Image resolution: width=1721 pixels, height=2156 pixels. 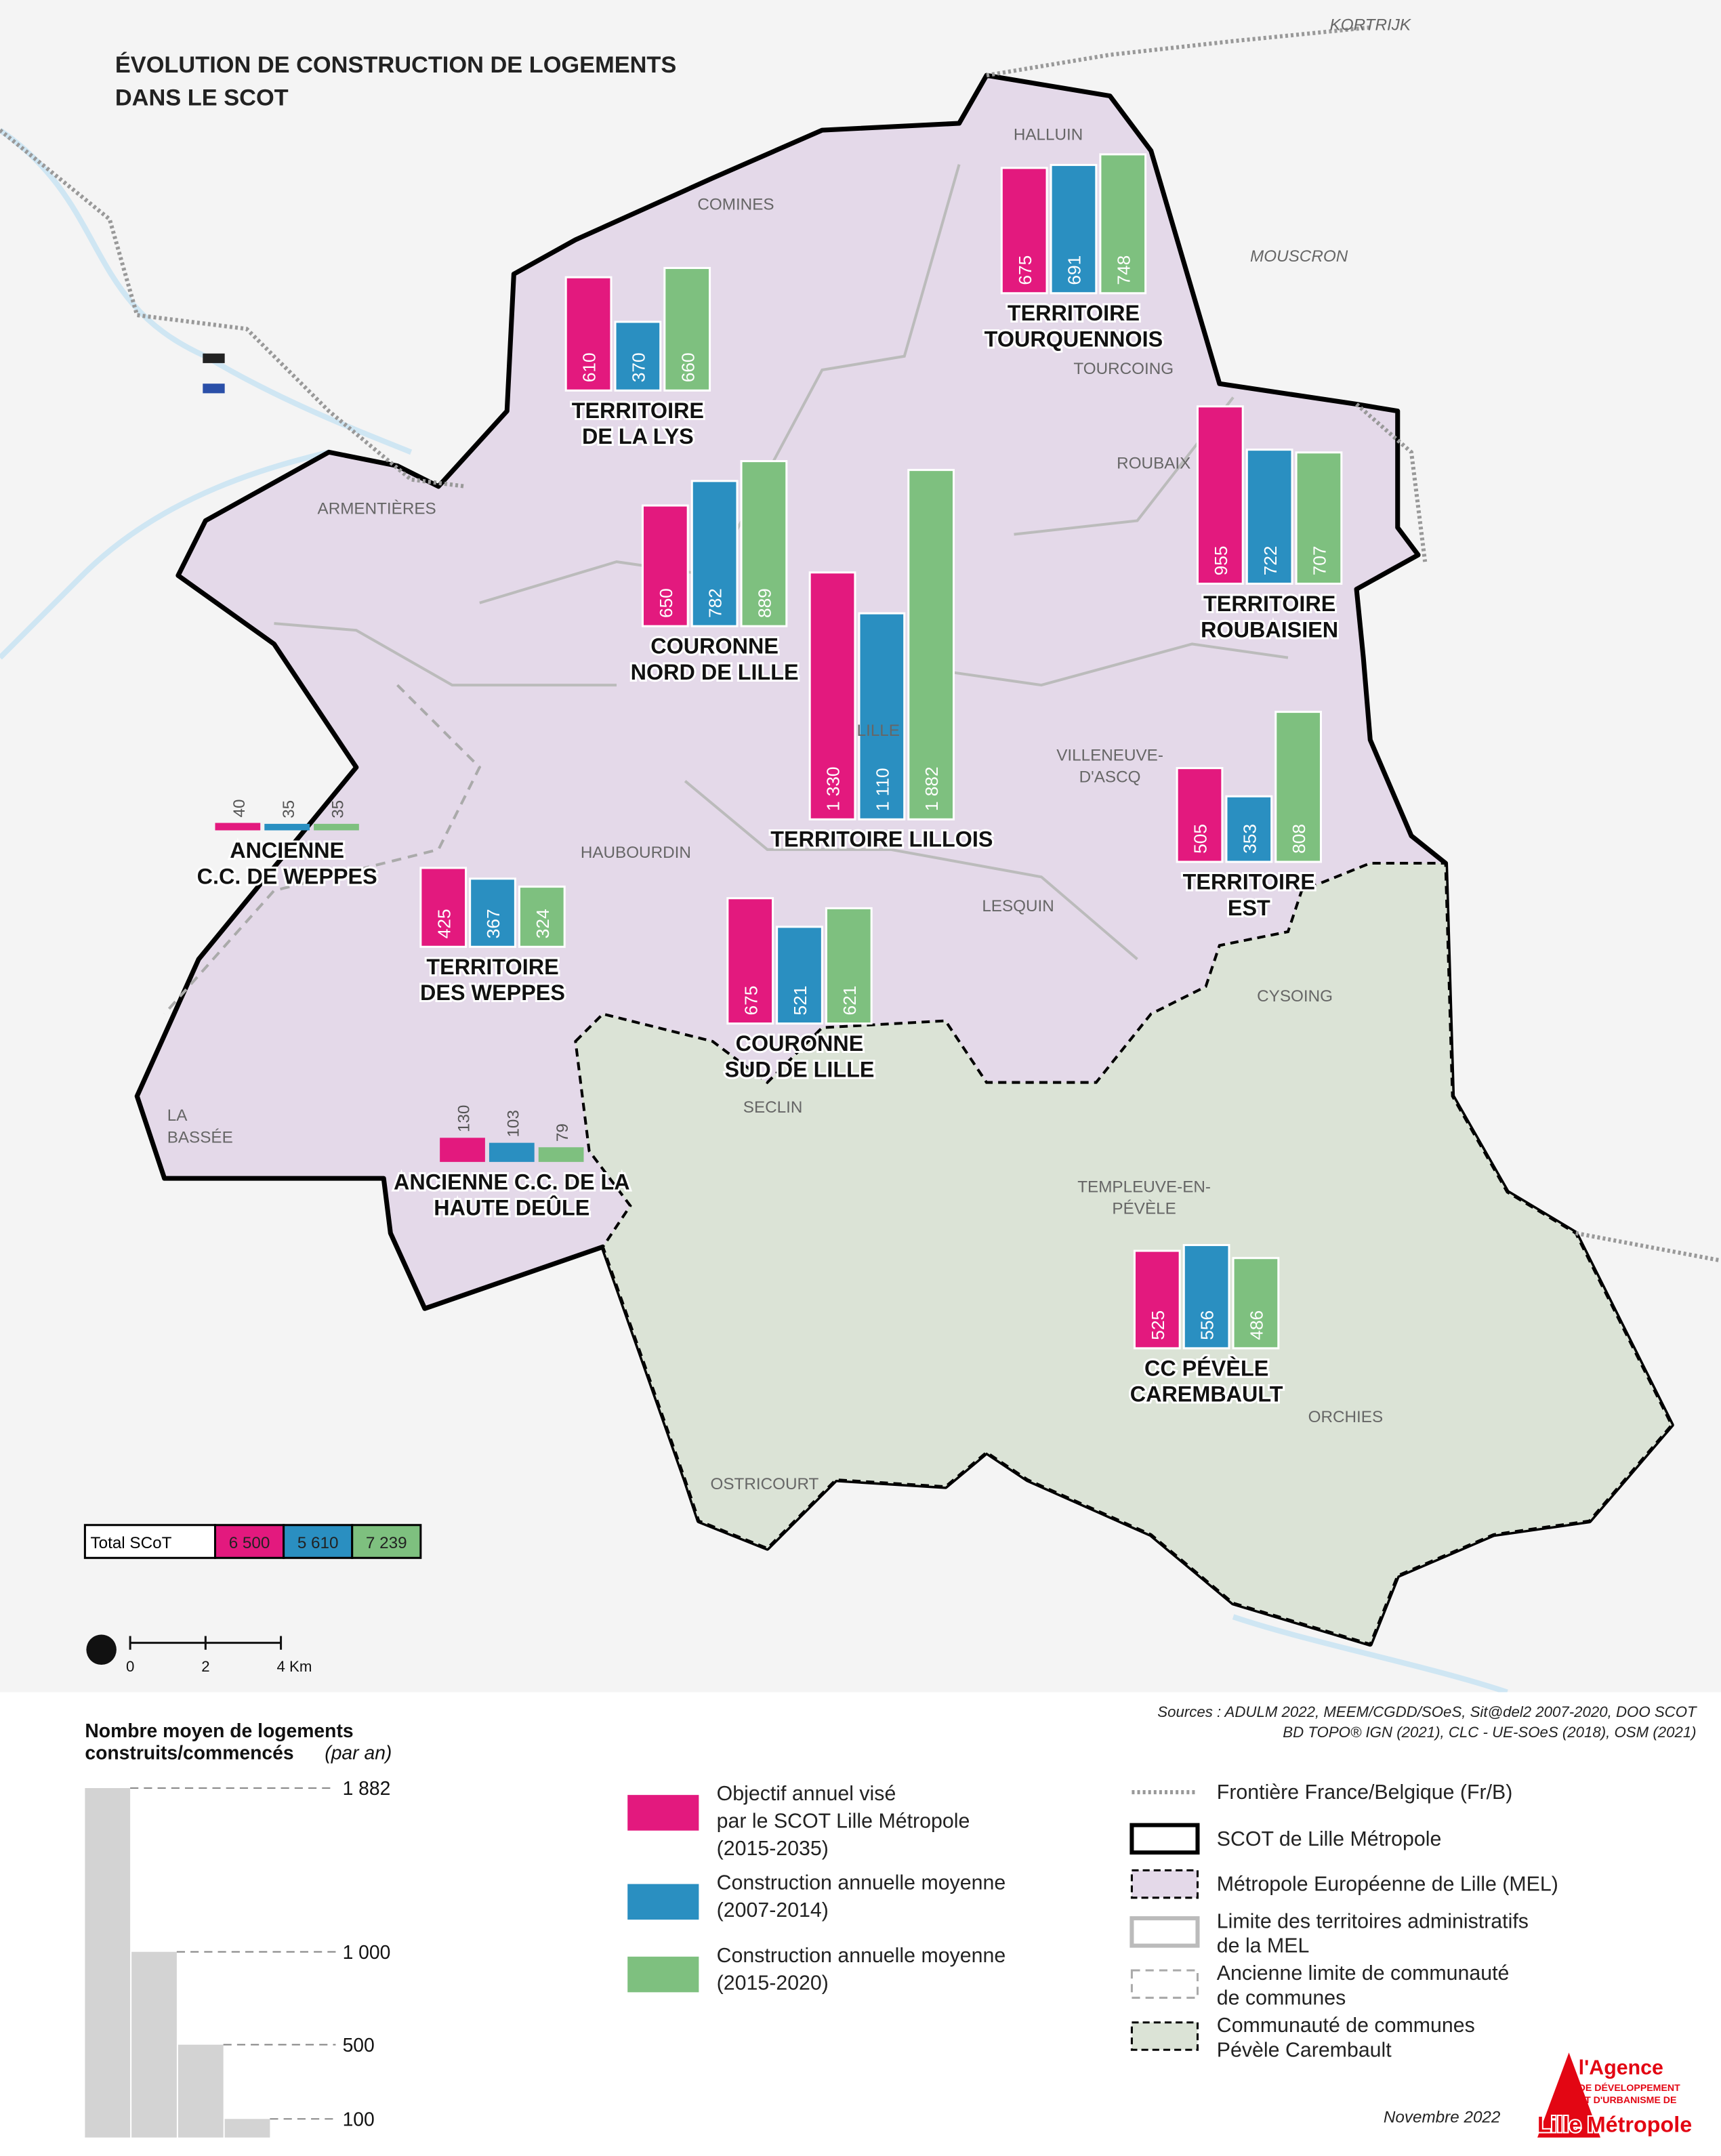 I want to click on bar-label: 889, so click(x=765, y=603).